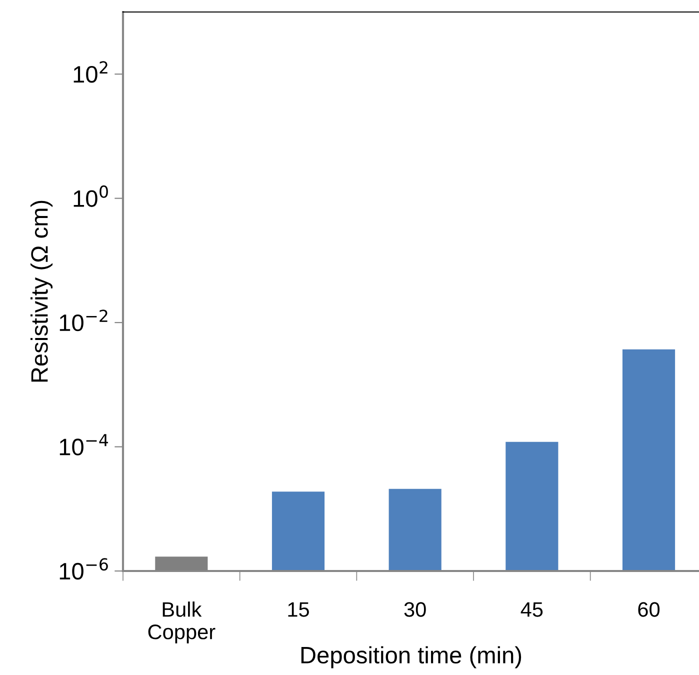 The image size is (699, 675). What do you see at coordinates (298, 609) in the screenshot?
I see `x-tick-label: 15` at bounding box center [298, 609].